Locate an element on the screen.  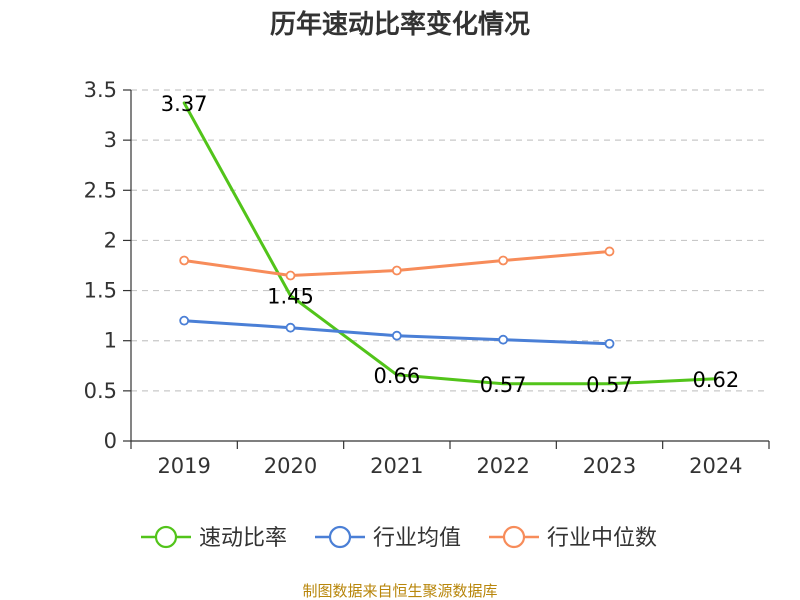
legend-label: 行业中位数 is located at coordinates (602, 538).